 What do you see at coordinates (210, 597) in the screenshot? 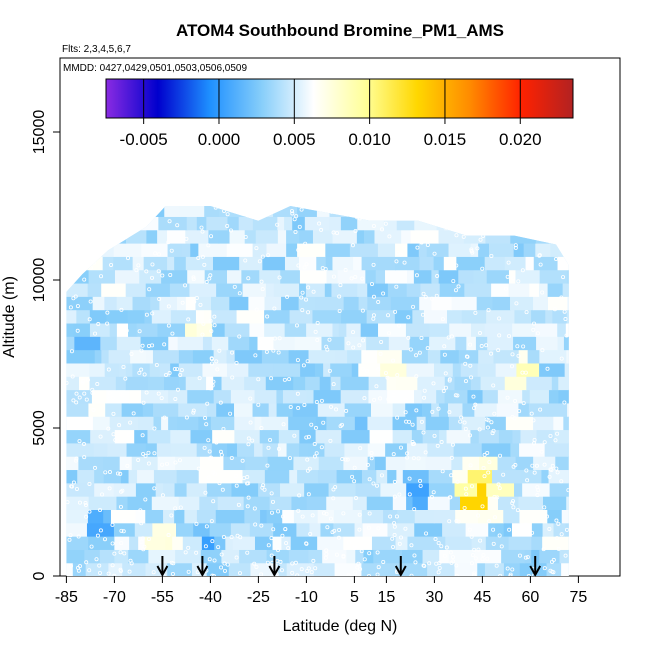
I see `x-tick-label: -40` at bounding box center [210, 597].